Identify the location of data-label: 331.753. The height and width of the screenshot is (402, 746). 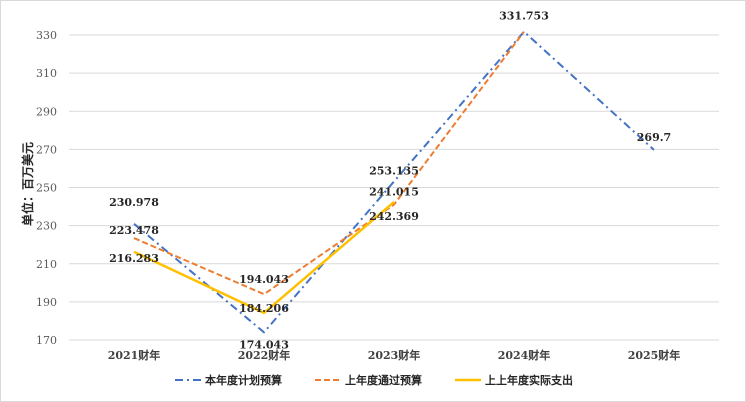
(524, 16).